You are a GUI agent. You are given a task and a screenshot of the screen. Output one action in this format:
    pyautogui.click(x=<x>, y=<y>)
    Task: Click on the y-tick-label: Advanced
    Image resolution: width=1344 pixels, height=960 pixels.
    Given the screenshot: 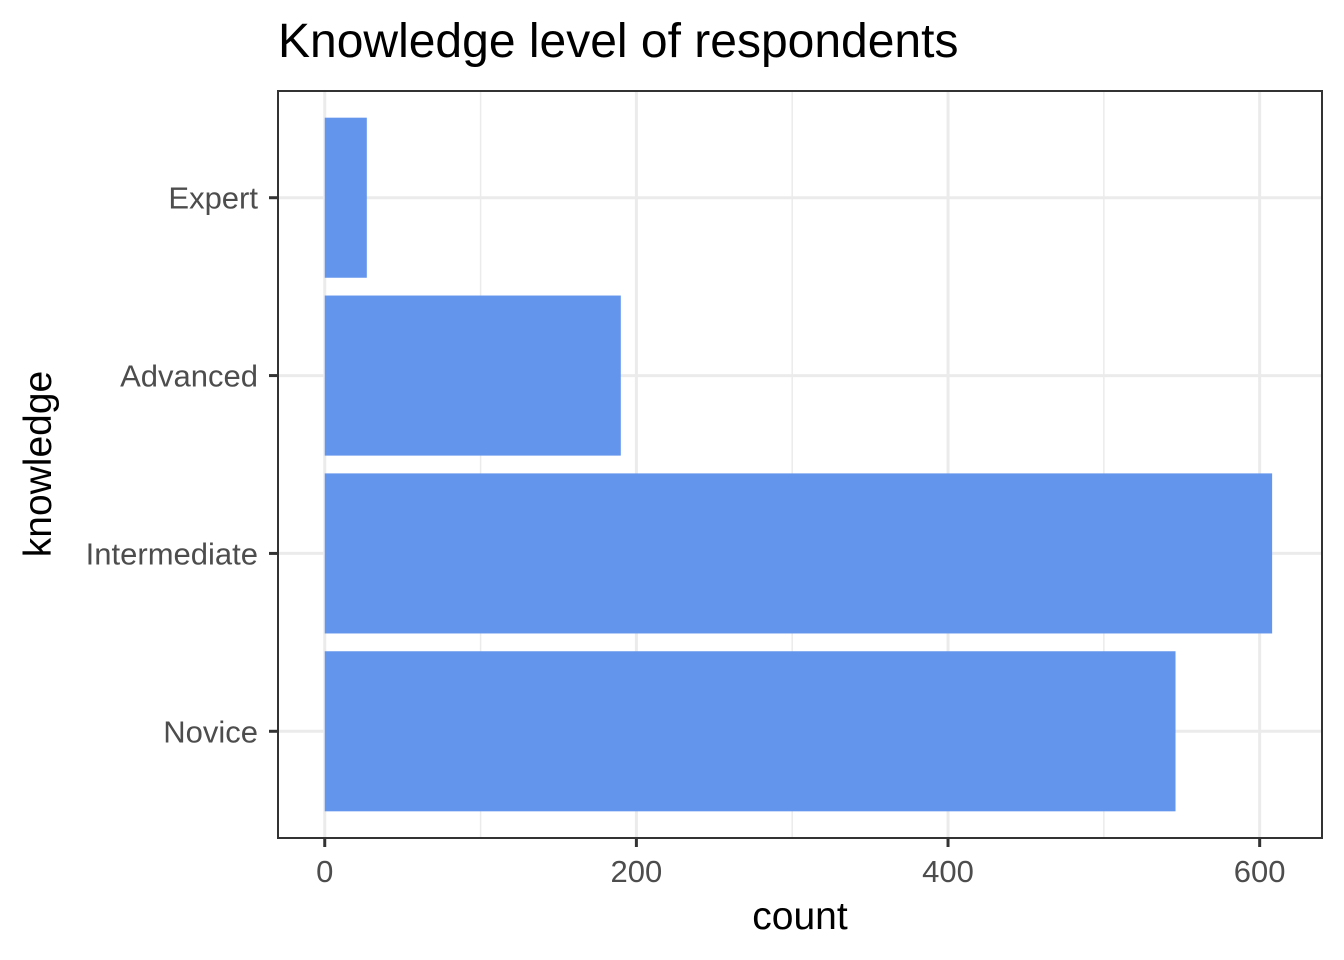 What is the action you would take?
    pyautogui.click(x=189, y=376)
    